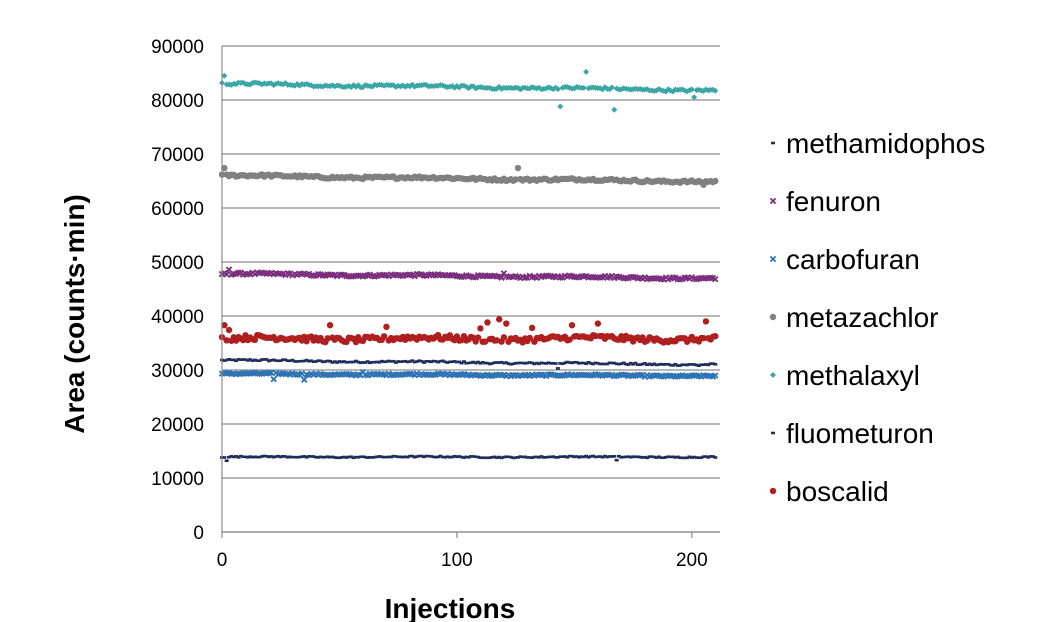  Describe the element at coordinates (74, 314) in the screenshot. I see `y-axis-title: Area (counts·min)` at that location.